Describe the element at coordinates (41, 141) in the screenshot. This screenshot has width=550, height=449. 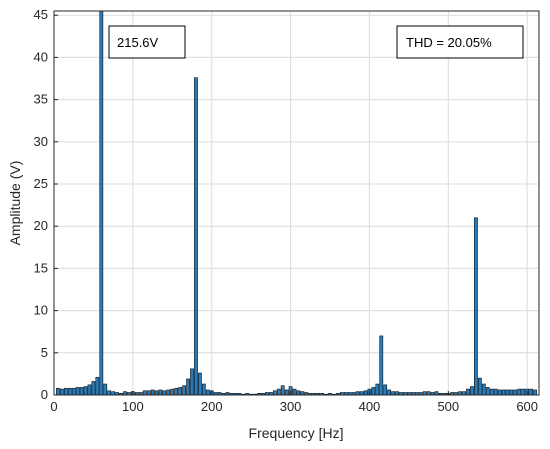
I see `y-tick-label: 30` at that location.